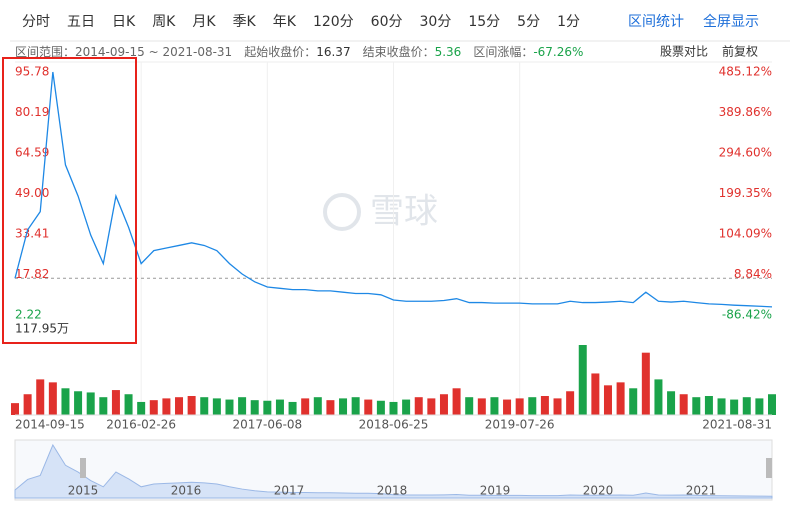  I want to click on toolbar-tab: 1分, so click(568, 22).